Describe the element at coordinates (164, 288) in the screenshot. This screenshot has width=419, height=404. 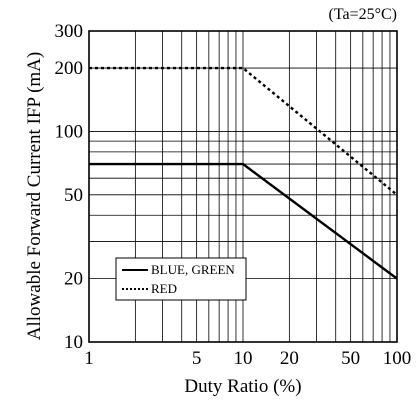
I see `legend-label-red: RED` at that location.